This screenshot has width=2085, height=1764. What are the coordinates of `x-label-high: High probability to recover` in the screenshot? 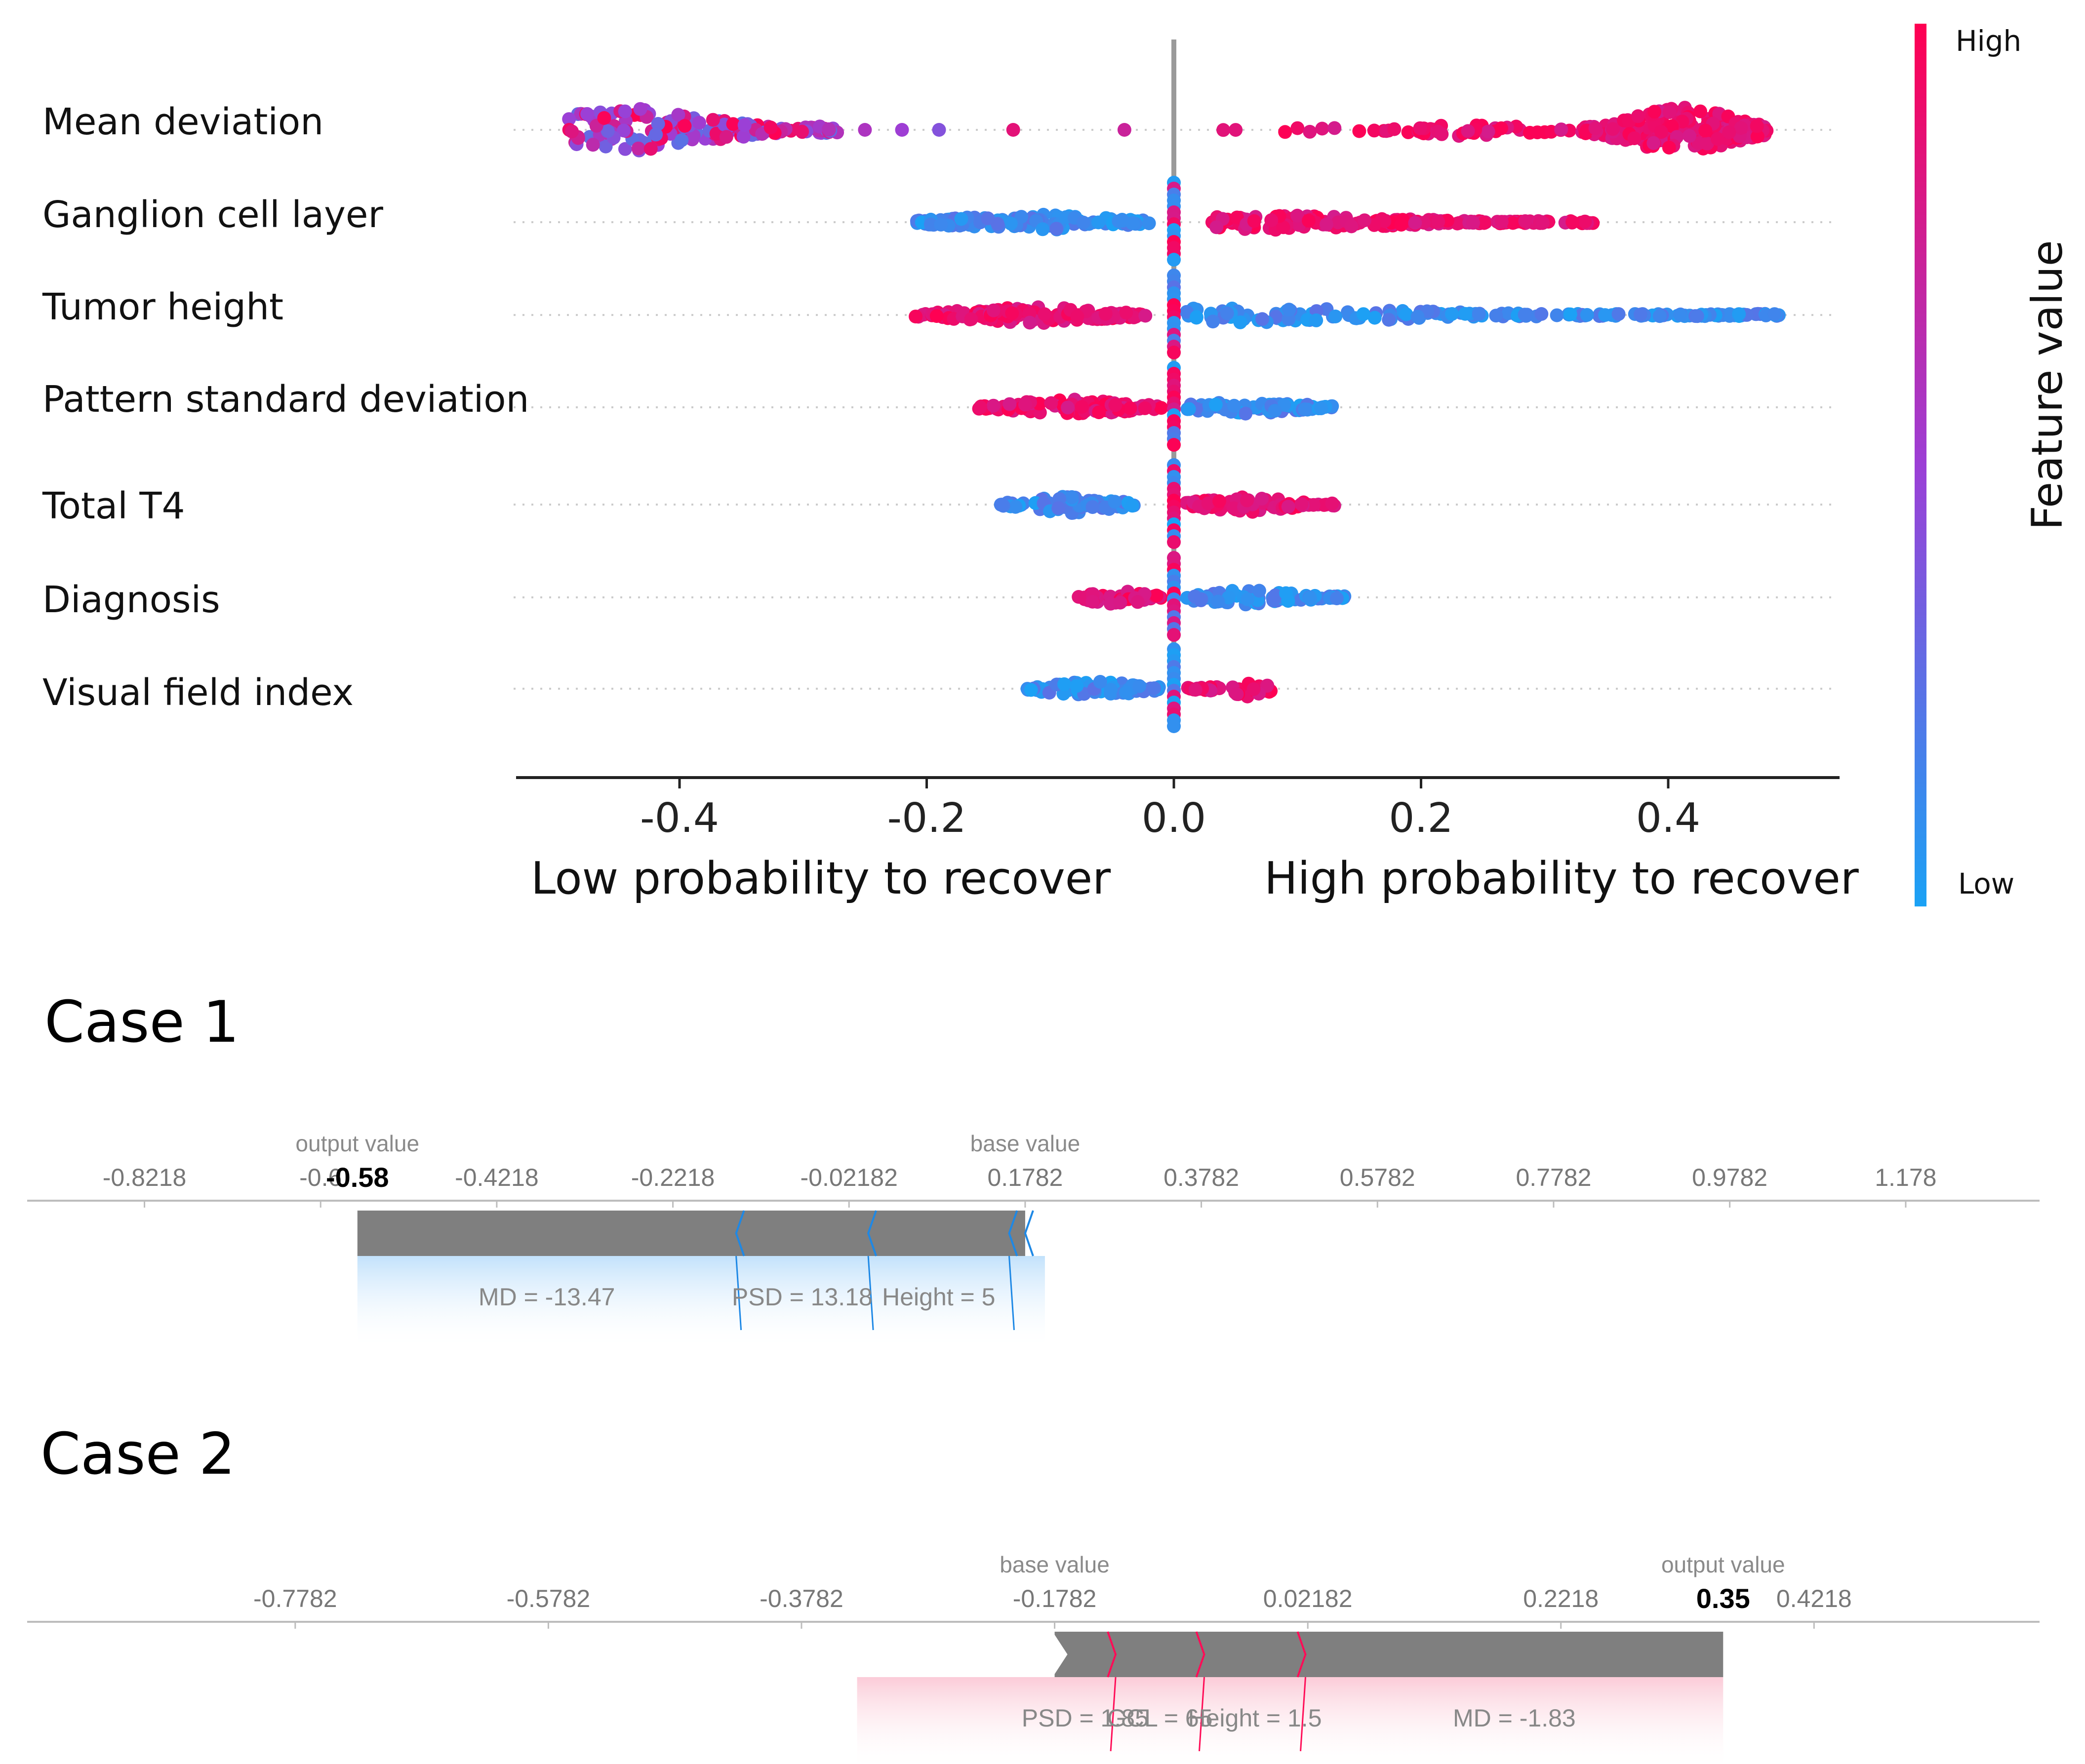 It's located at (1561, 878).